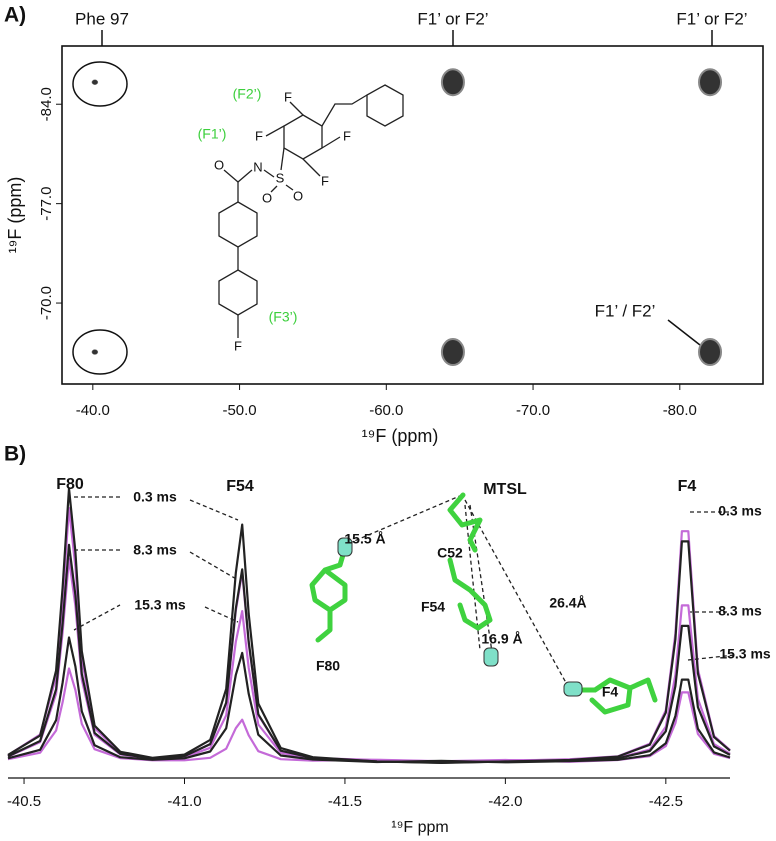 This screenshot has height=841, width=776. Describe the element at coordinates (345, 801) in the screenshot. I see `x-tick-label: -41.5` at that location.